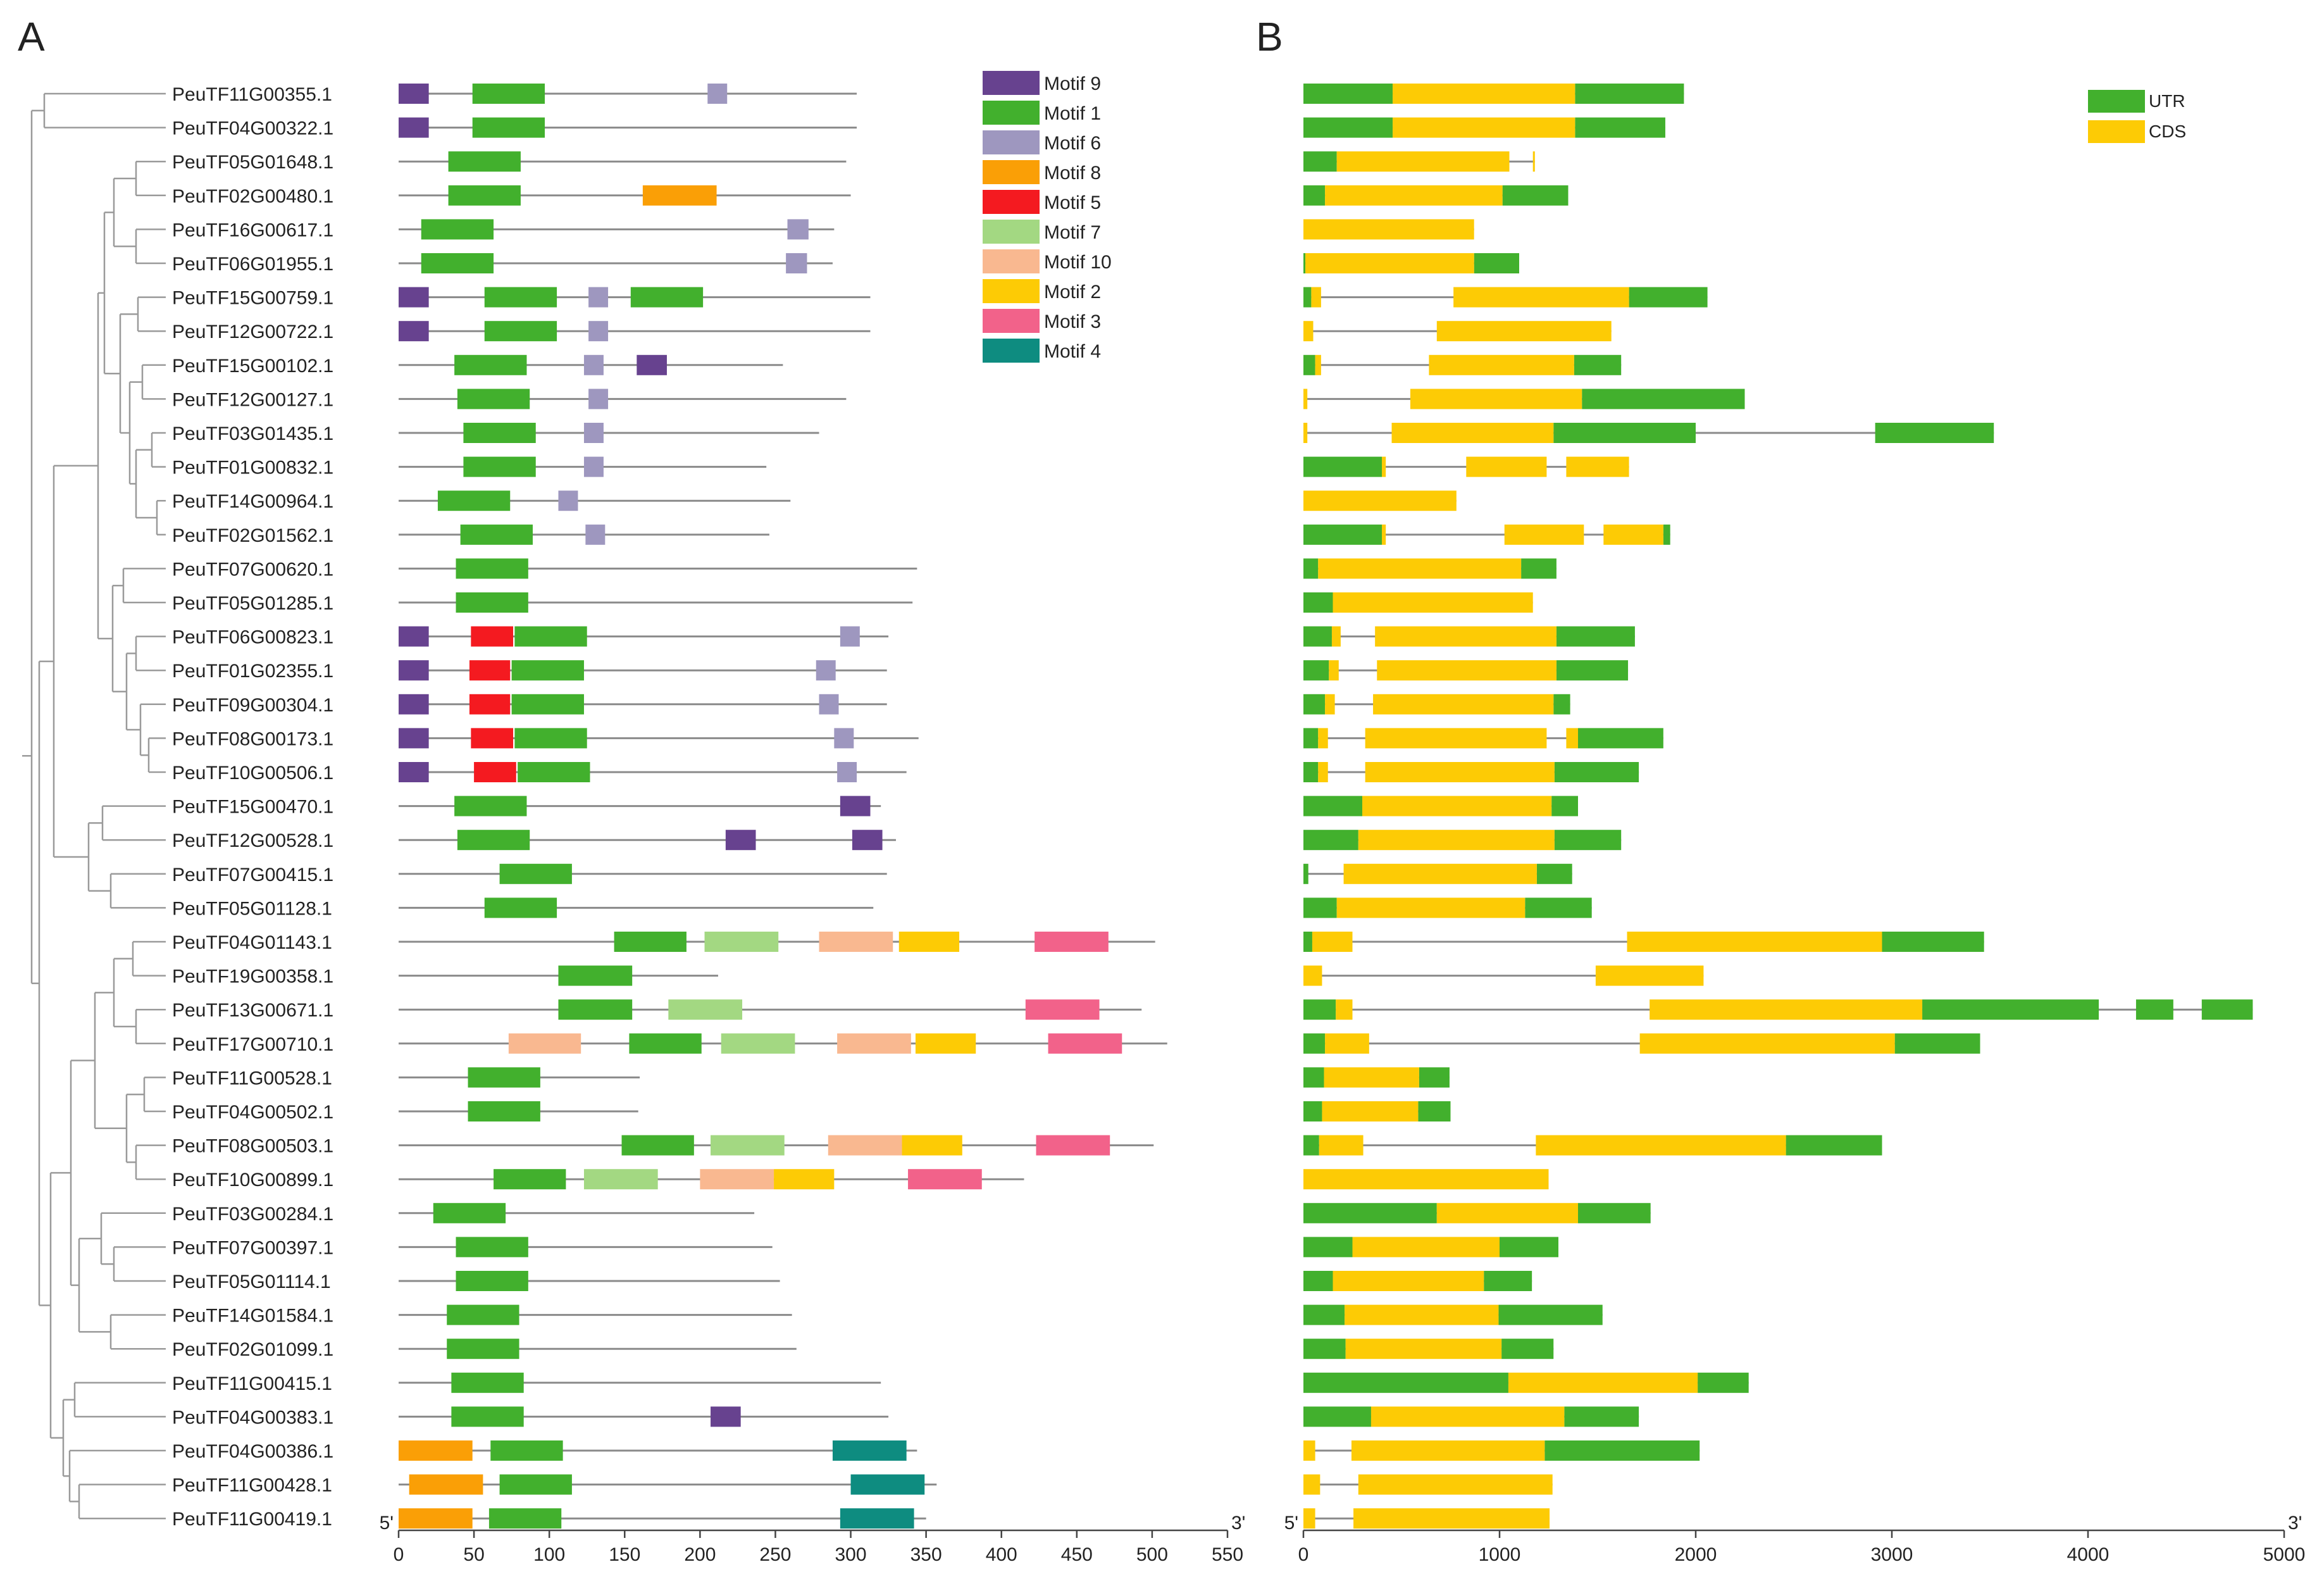  What do you see at coordinates (252, 1112) in the screenshot?
I see `gene-label: PeuTF04G00502.1` at bounding box center [252, 1112].